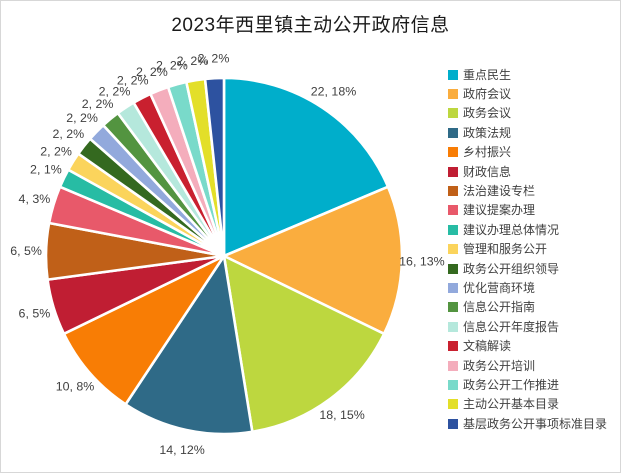 The height and width of the screenshot is (473, 621). What do you see at coordinates (487, 94) in the screenshot?
I see `legend-label: 政府会议` at bounding box center [487, 94].